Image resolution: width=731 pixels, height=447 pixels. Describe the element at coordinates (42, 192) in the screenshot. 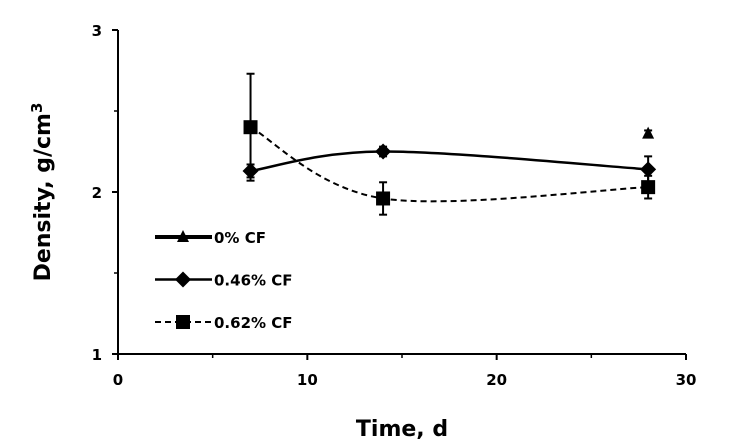

I see `y-axis-label: Density, g/cm3` at that location.